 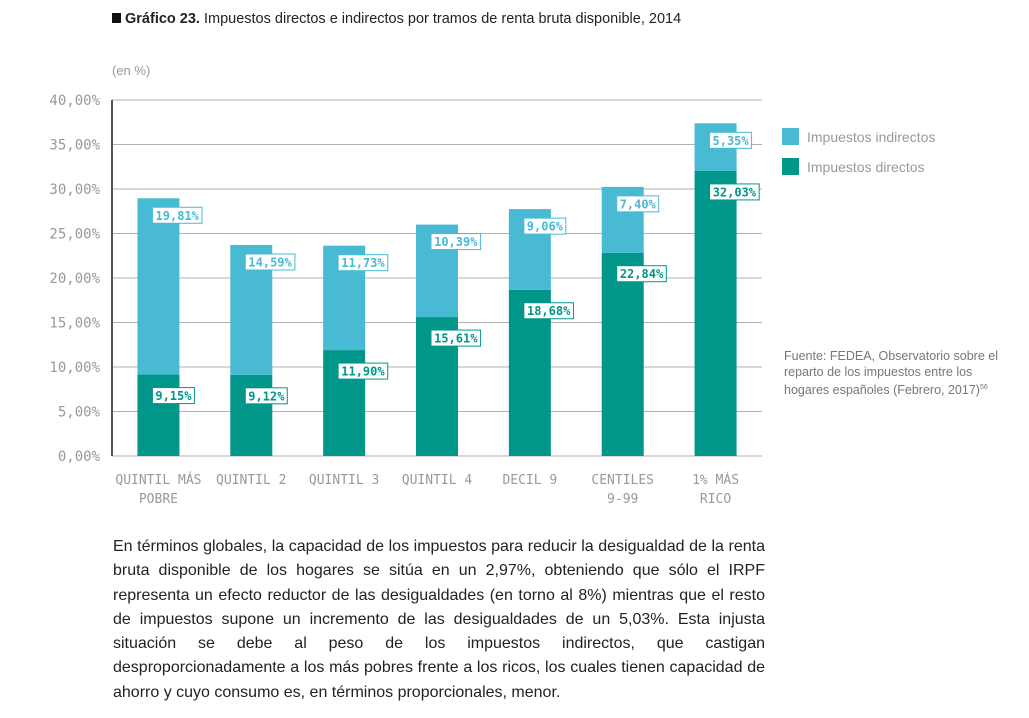 I want to click on y-tick-label: 15,00%, so click(x=74, y=324).